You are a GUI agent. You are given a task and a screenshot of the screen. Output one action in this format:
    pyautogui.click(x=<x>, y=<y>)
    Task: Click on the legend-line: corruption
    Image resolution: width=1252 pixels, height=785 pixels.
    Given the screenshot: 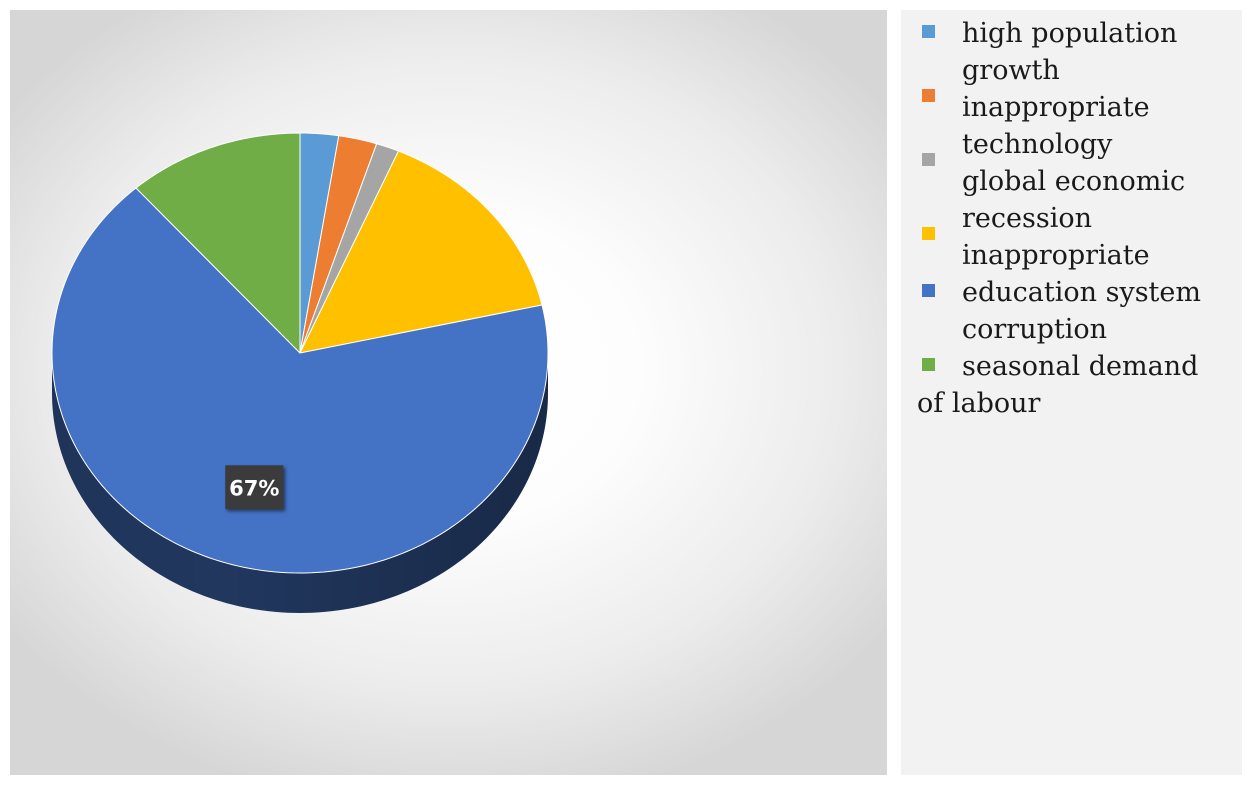 What is the action you would take?
    pyautogui.click(x=1034, y=329)
    